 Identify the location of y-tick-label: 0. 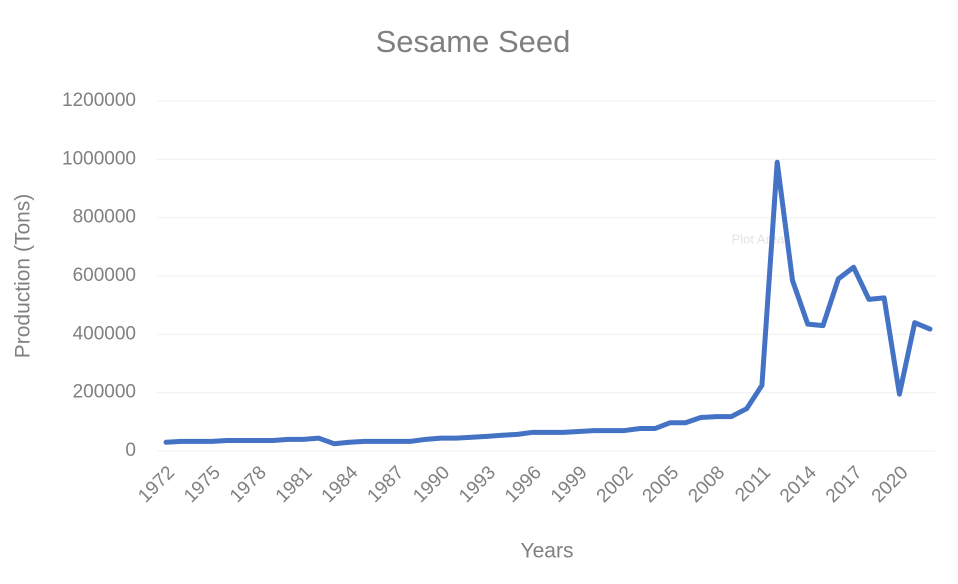
(130, 450).